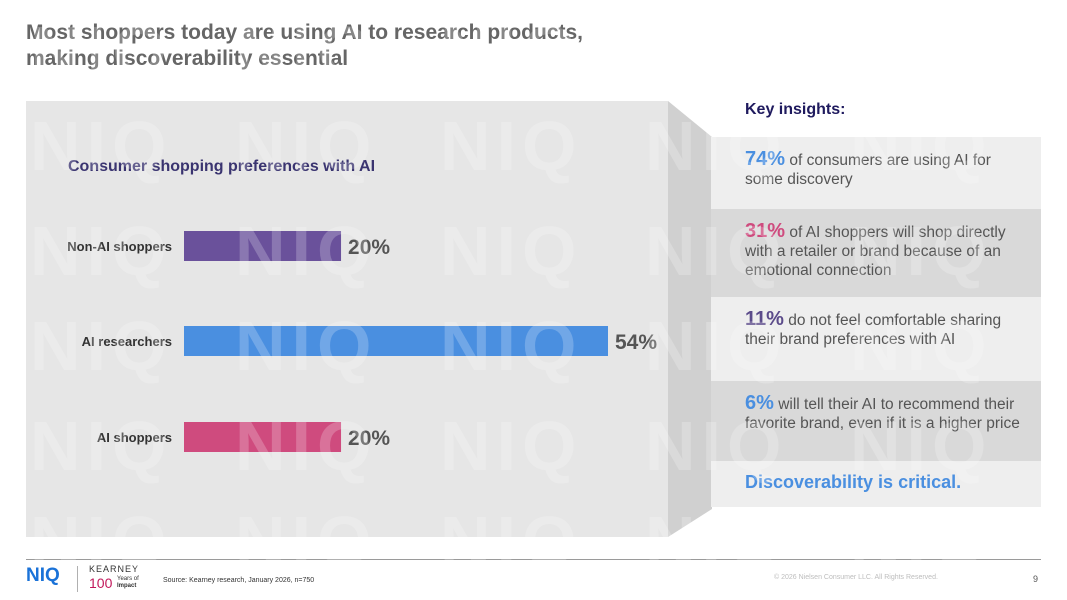 The height and width of the screenshot is (600, 1067). Describe the element at coordinates (795, 109) in the screenshot. I see `key-insights-heading: Key insights:` at that location.